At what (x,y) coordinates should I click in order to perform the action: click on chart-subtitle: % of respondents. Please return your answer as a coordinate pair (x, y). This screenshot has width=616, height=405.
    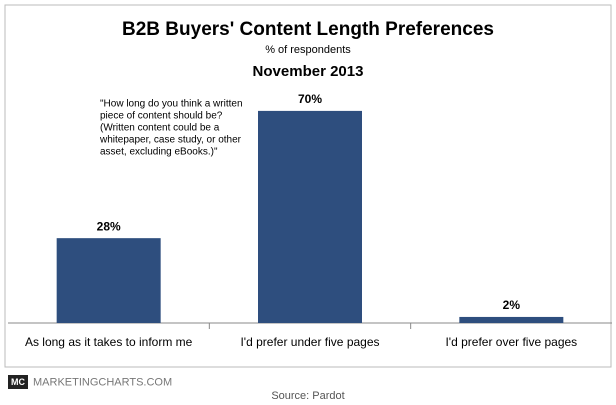
    Looking at the image, I should click on (308, 50).